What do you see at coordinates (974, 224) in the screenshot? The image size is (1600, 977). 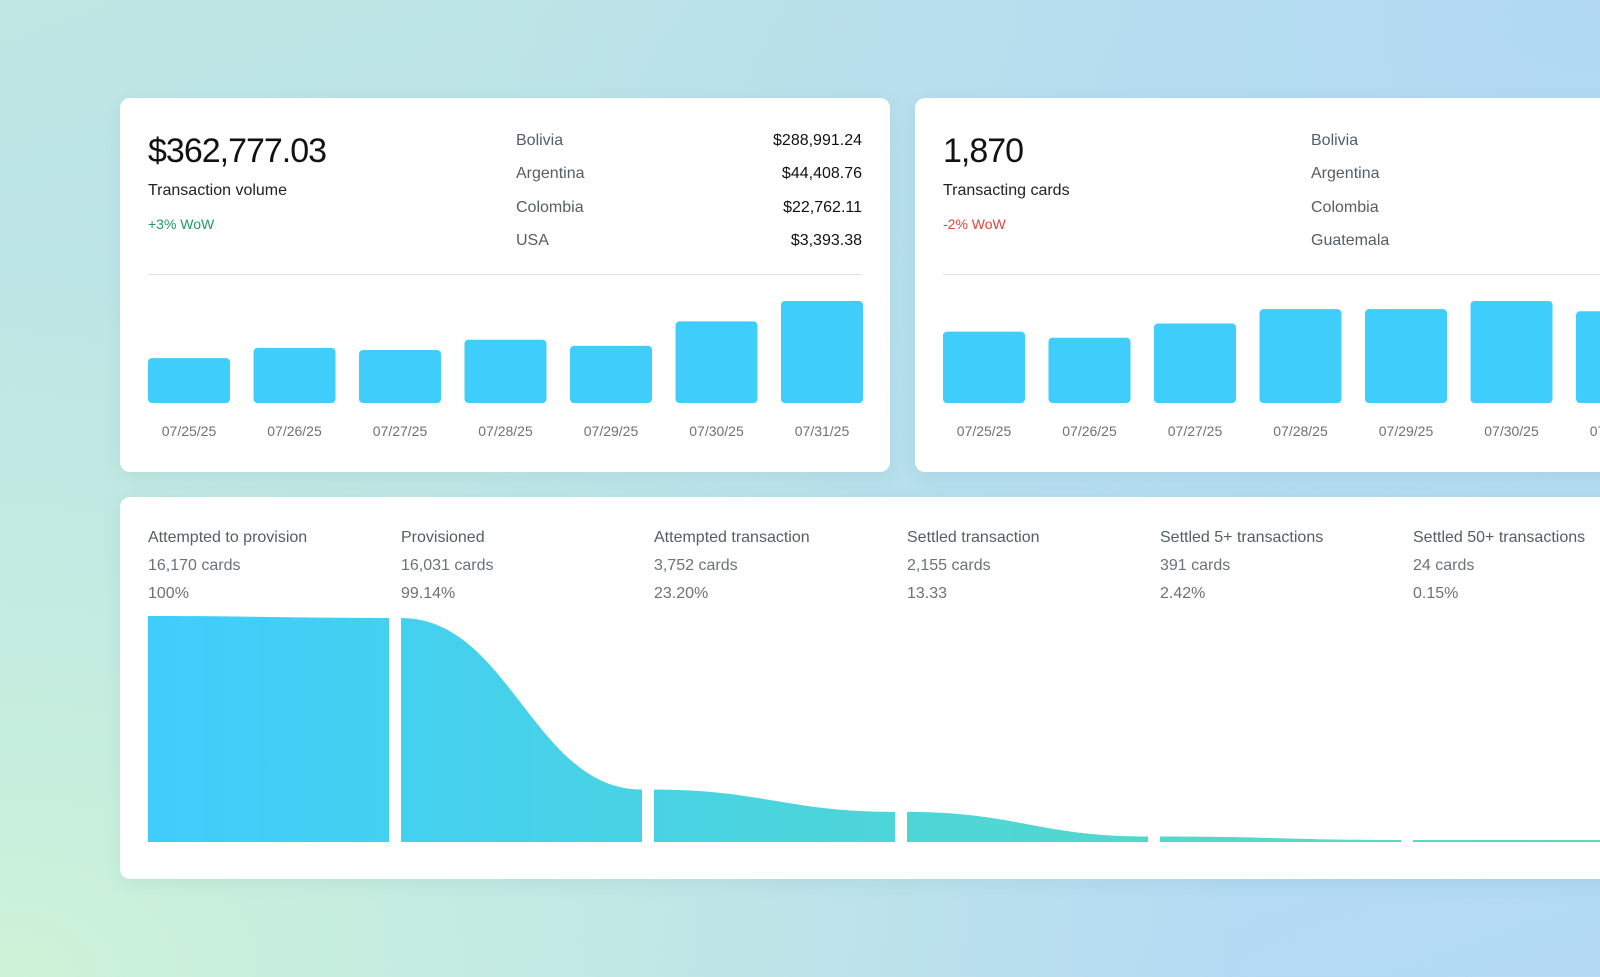 I see `transacting-cards-wow: -2% WoW` at bounding box center [974, 224].